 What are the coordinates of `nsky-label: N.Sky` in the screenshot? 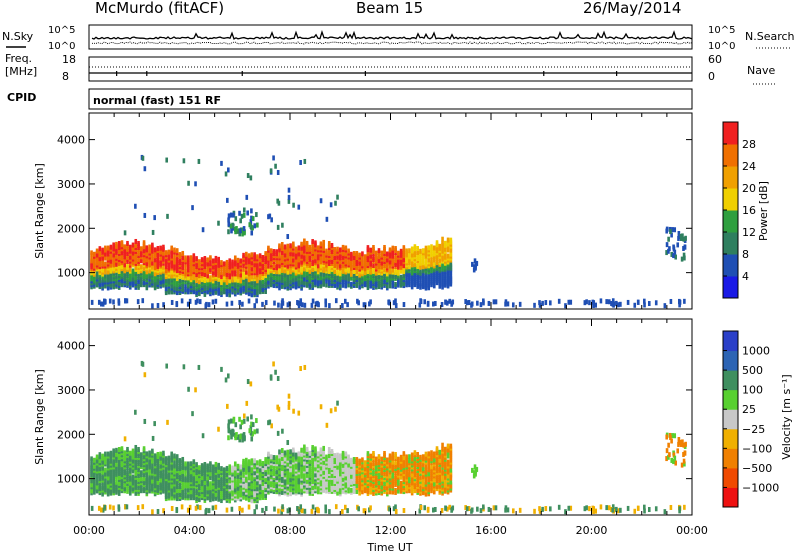 It's located at (18, 36).